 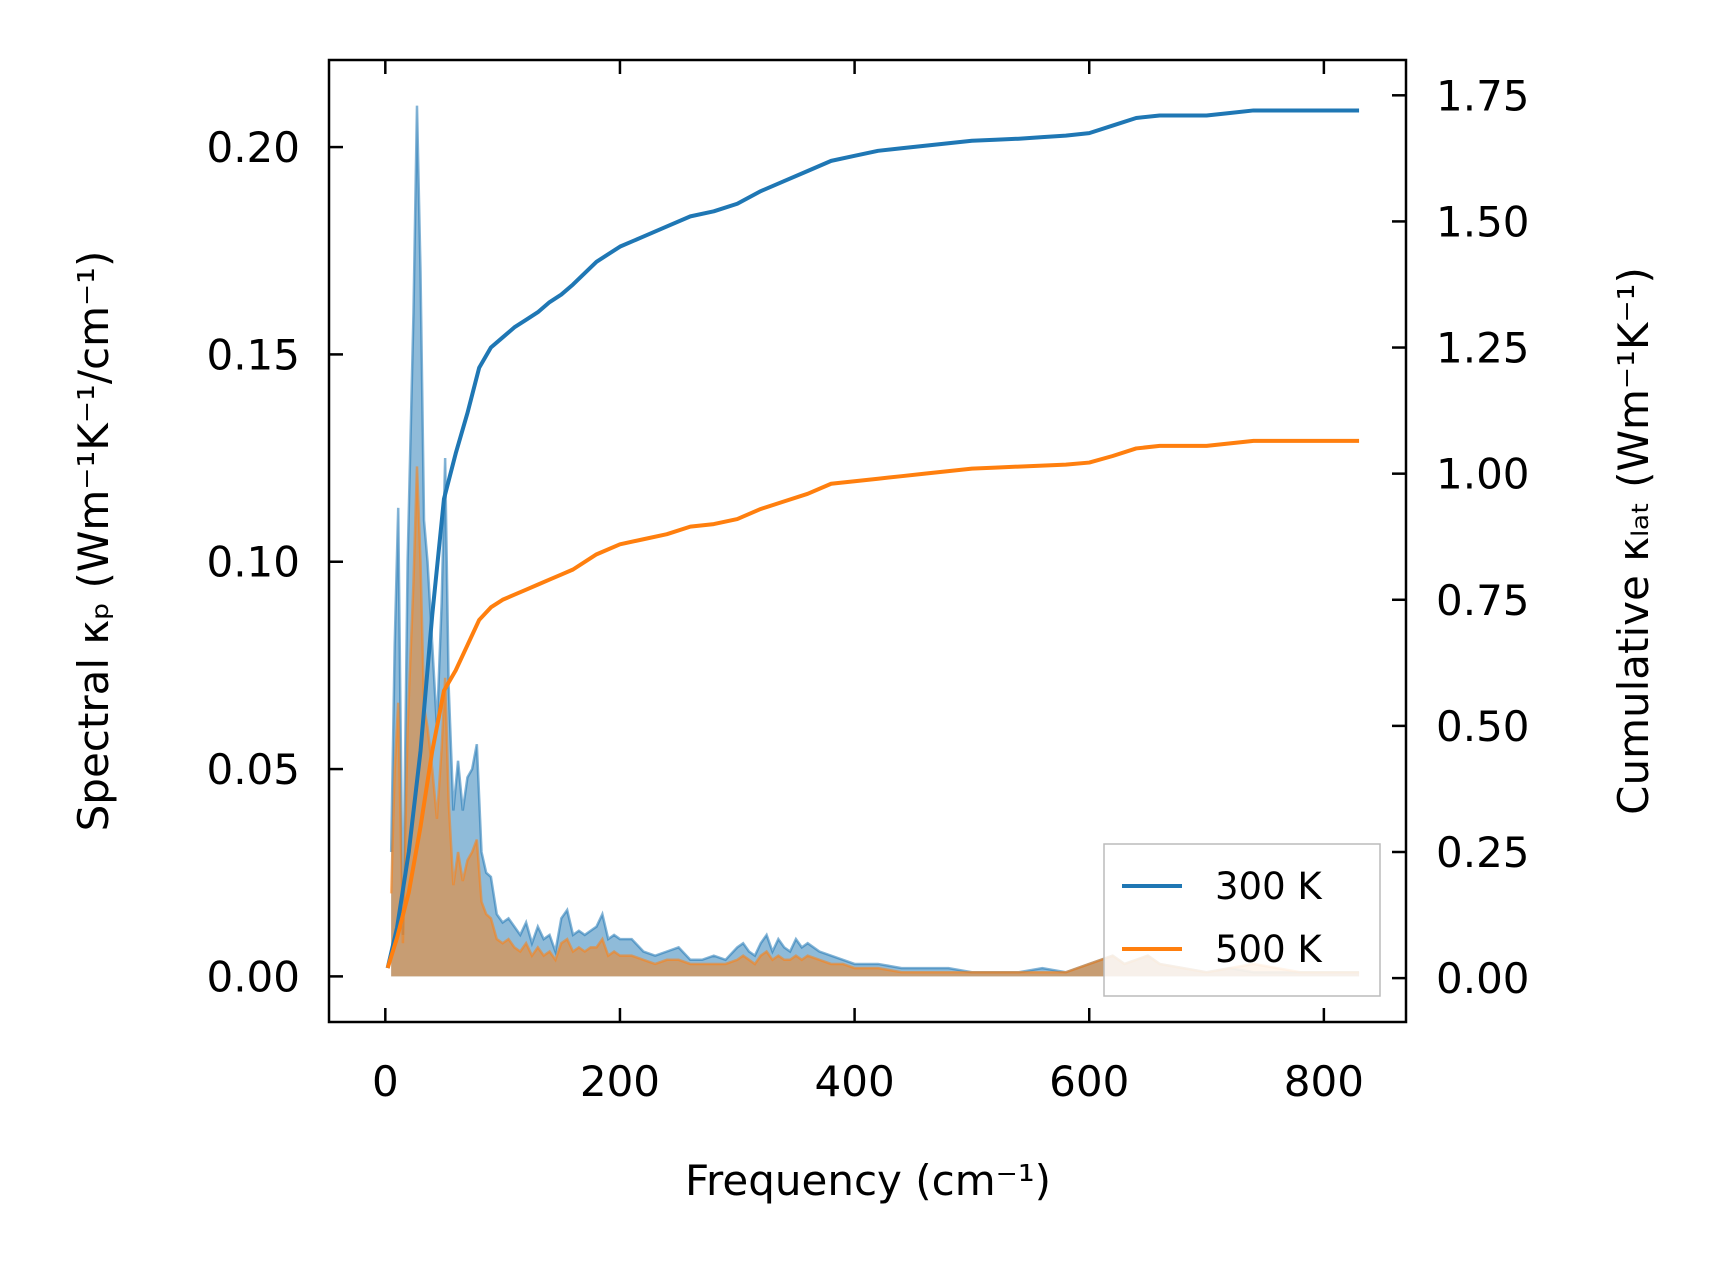 What do you see at coordinates (1483, 474) in the screenshot?
I see `y-right-tick-label: 1.00` at bounding box center [1483, 474].